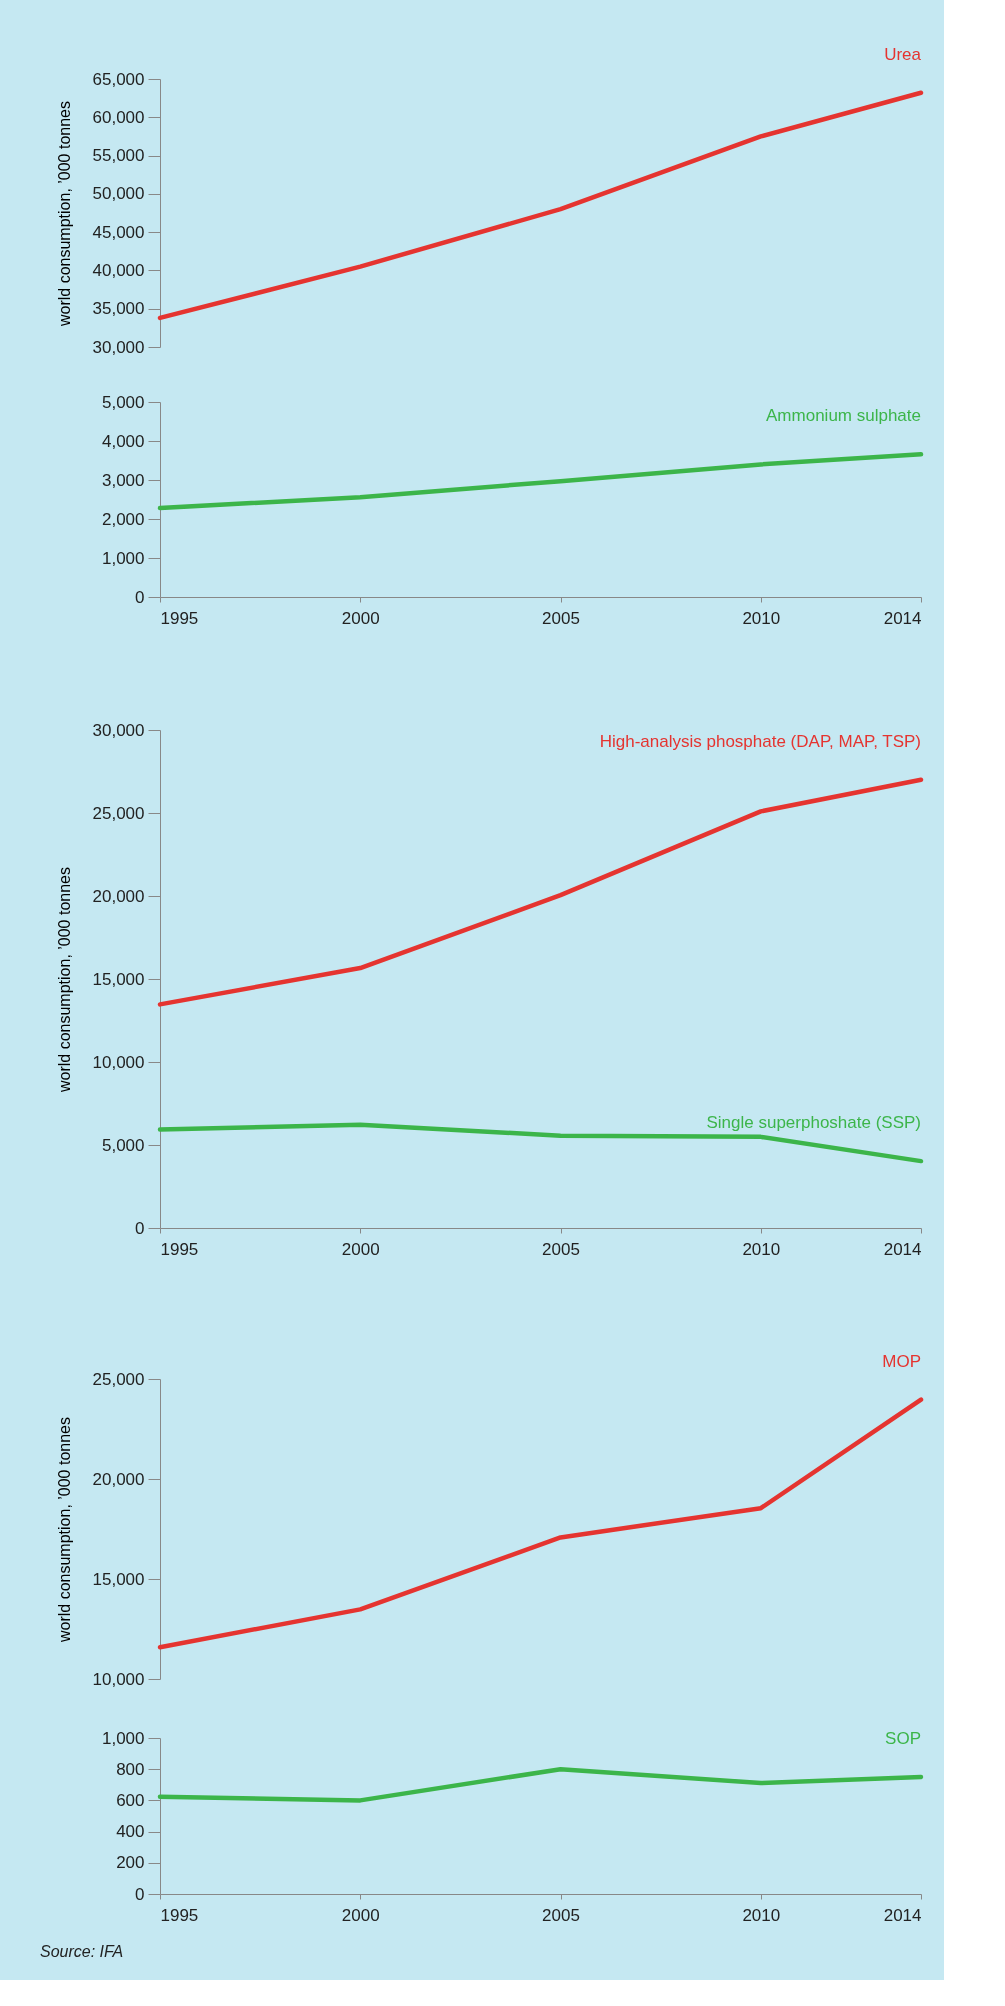 The width and height of the screenshot is (1005, 2006). Describe the element at coordinates (118, 309) in the screenshot. I see `y-tick-label: 35,000` at that location.